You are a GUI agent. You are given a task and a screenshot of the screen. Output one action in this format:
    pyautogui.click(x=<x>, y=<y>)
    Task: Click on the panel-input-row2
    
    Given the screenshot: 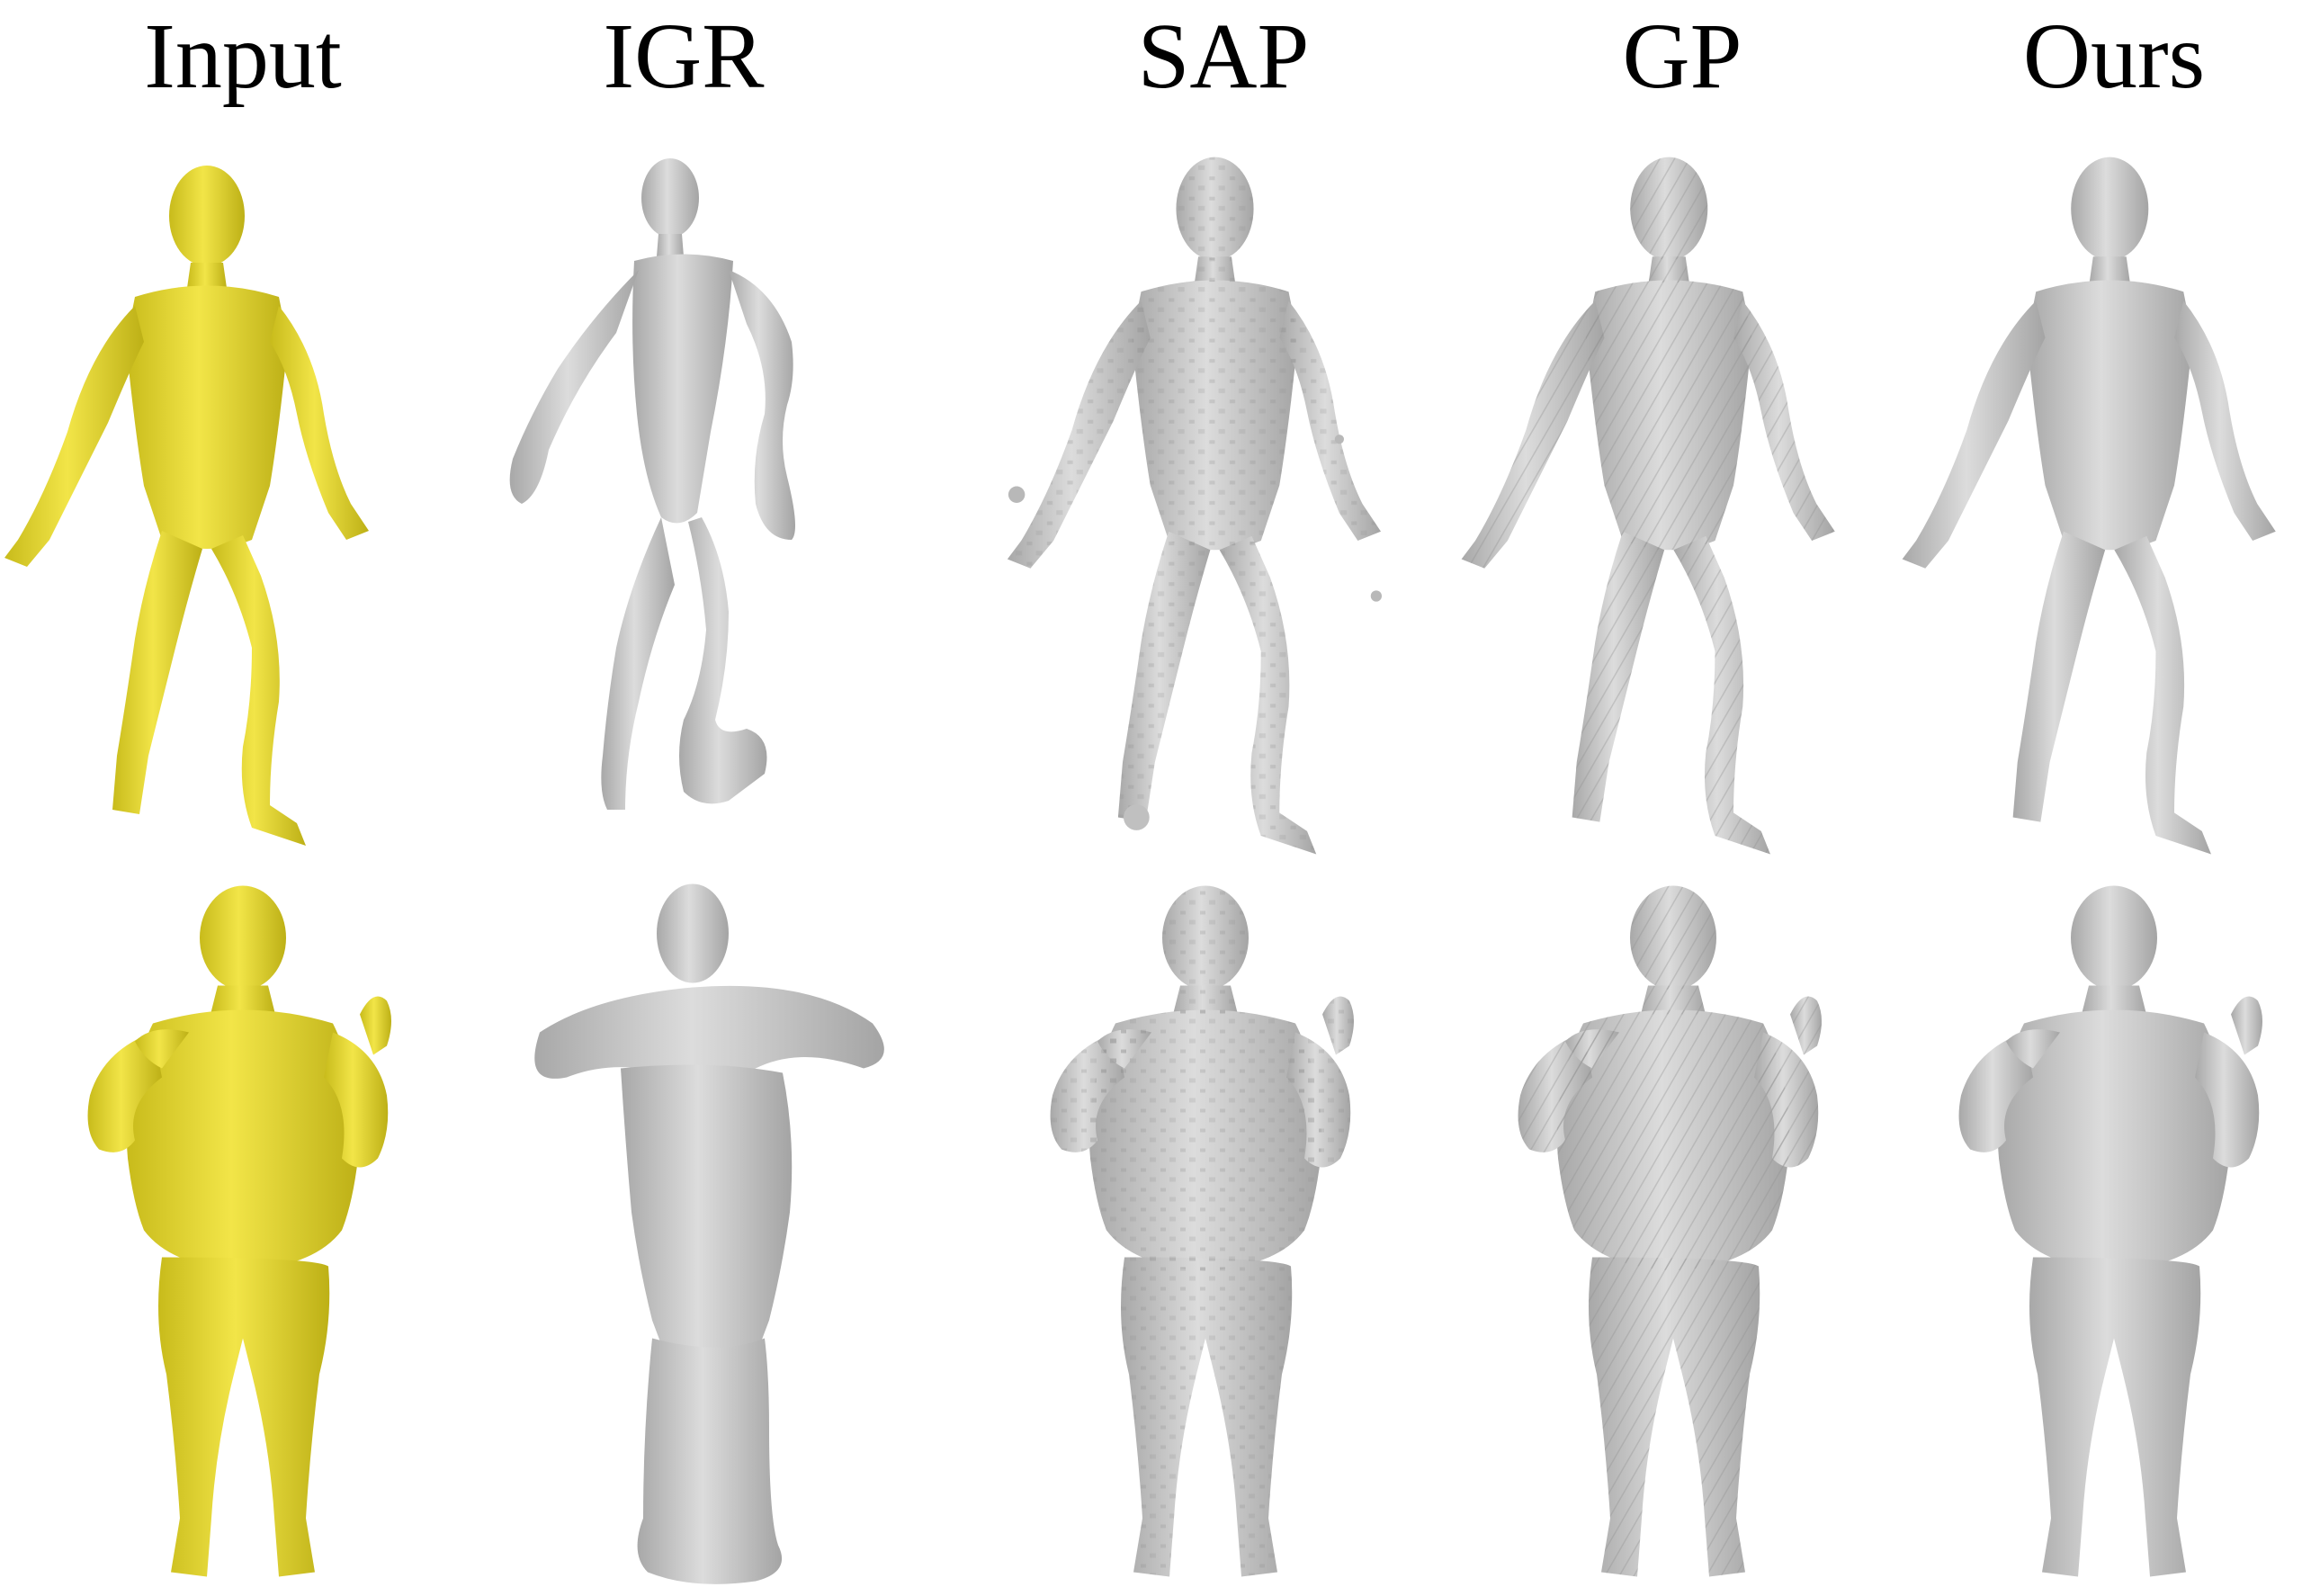 What is the action you would take?
    pyautogui.click(x=238, y=1234)
    